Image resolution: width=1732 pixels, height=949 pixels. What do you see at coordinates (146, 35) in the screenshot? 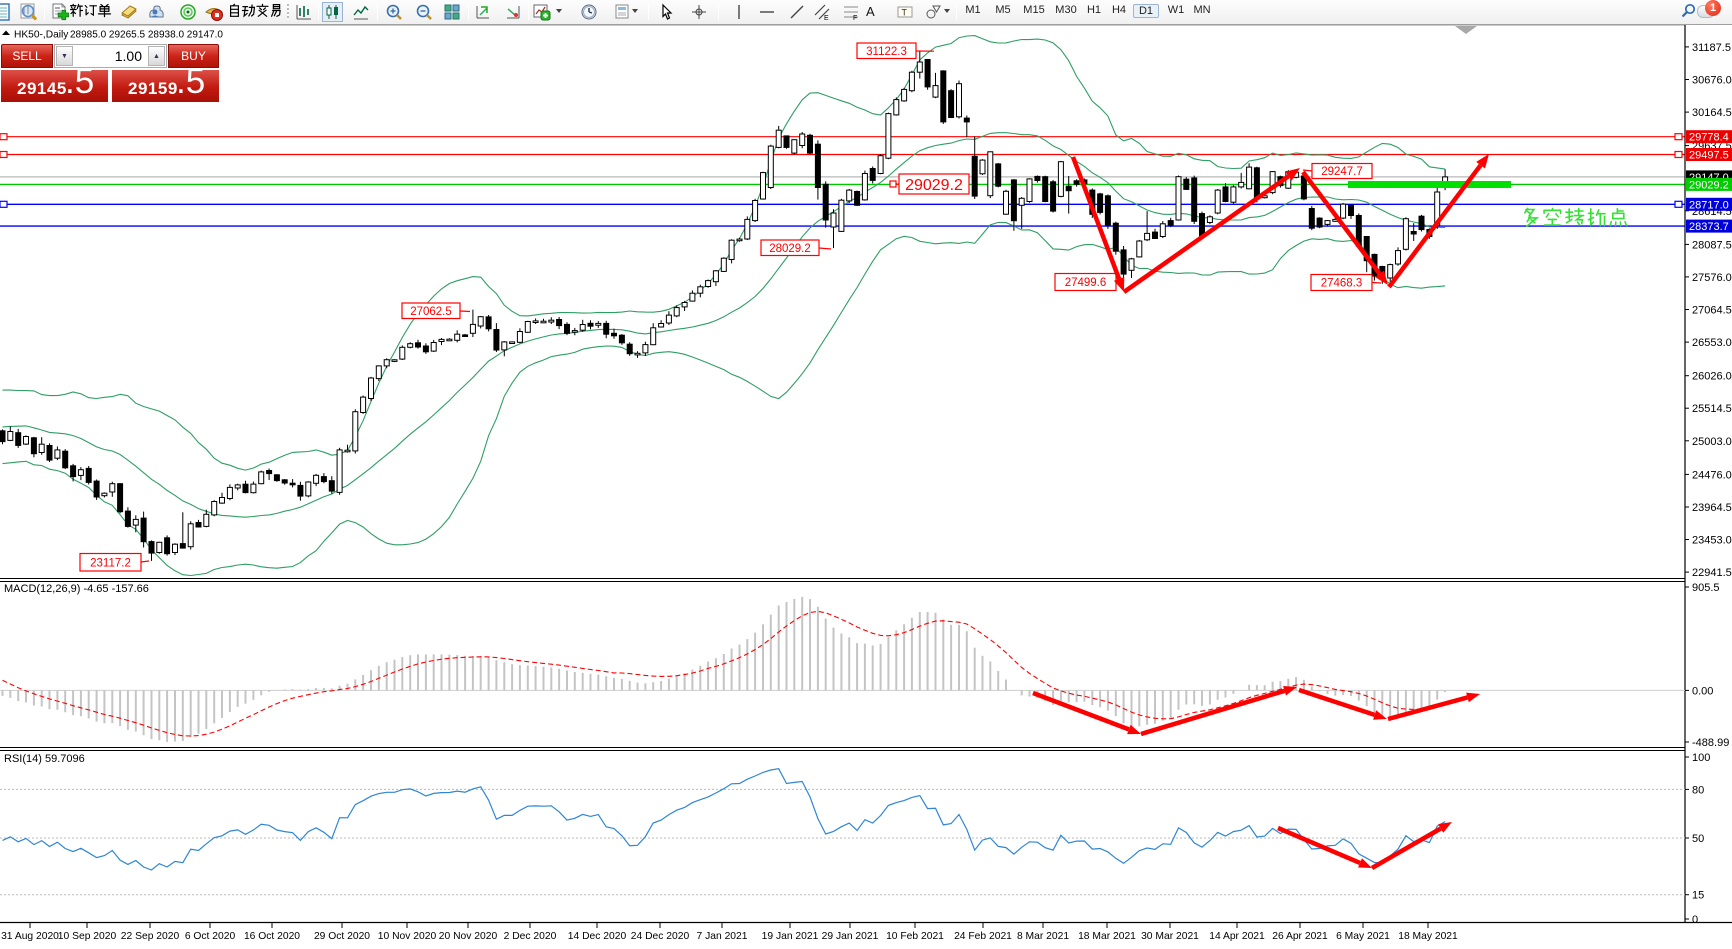
I see `svg-text:28985.0 29265.5 28938.0 29147.: 28985.0 29265.5 28938.0 29147.0` at bounding box center [146, 35].